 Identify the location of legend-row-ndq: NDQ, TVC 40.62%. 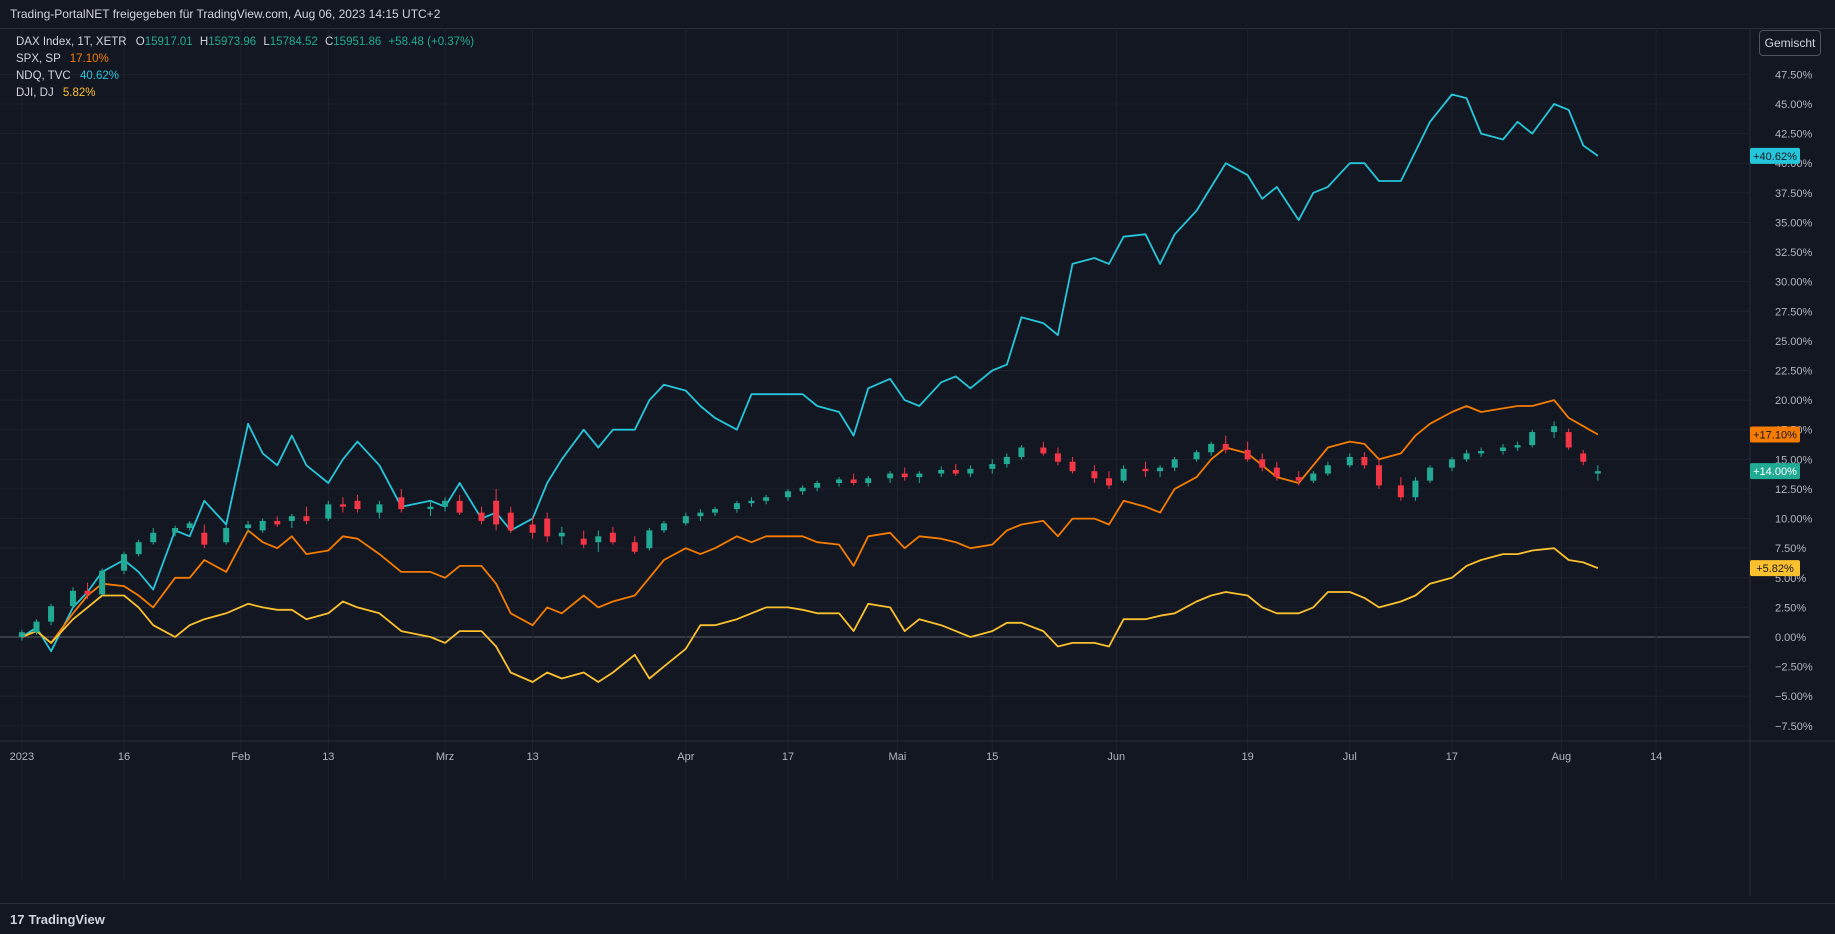
(245, 76).